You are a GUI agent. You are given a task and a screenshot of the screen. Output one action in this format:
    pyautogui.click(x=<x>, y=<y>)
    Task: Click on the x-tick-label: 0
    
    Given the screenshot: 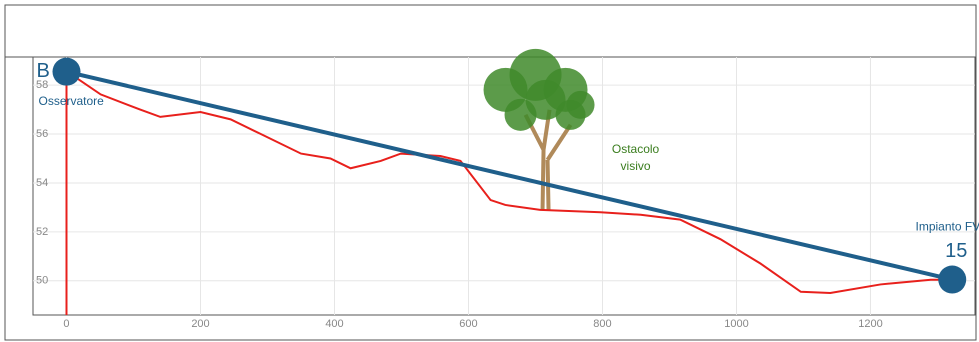 What is the action you would take?
    pyautogui.click(x=66, y=324)
    